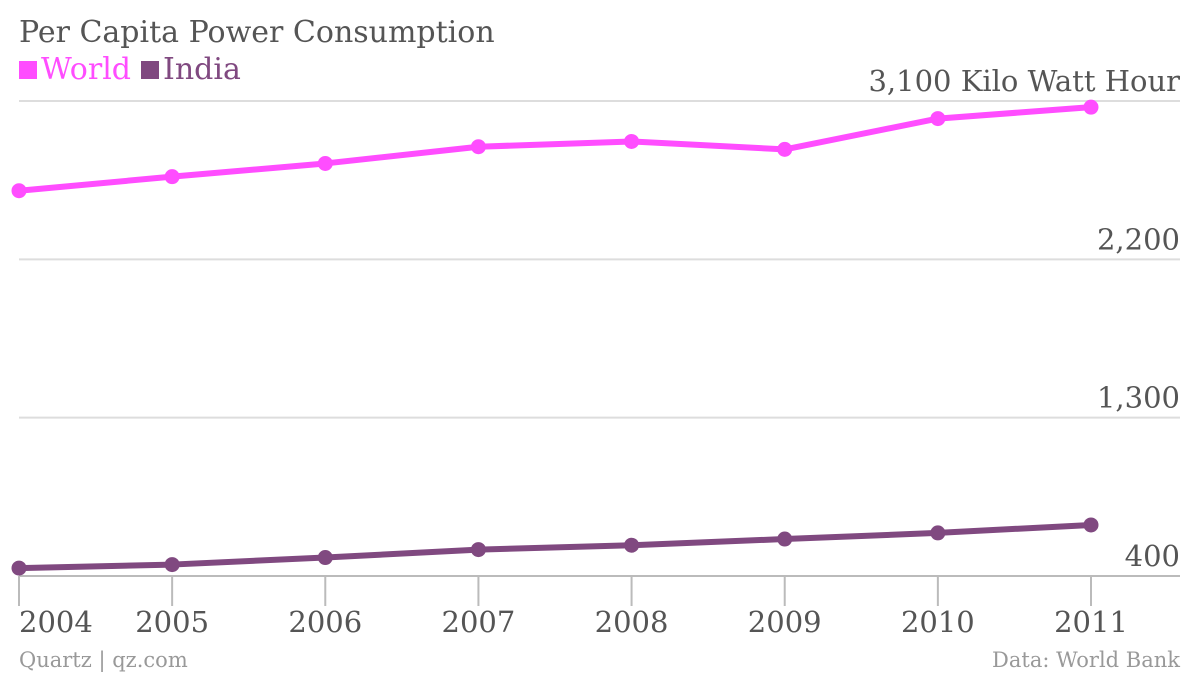 The width and height of the screenshot is (1200, 676). Describe the element at coordinates (103, 660) in the screenshot. I see `footer-source-left: Quartz | qz.com` at that location.